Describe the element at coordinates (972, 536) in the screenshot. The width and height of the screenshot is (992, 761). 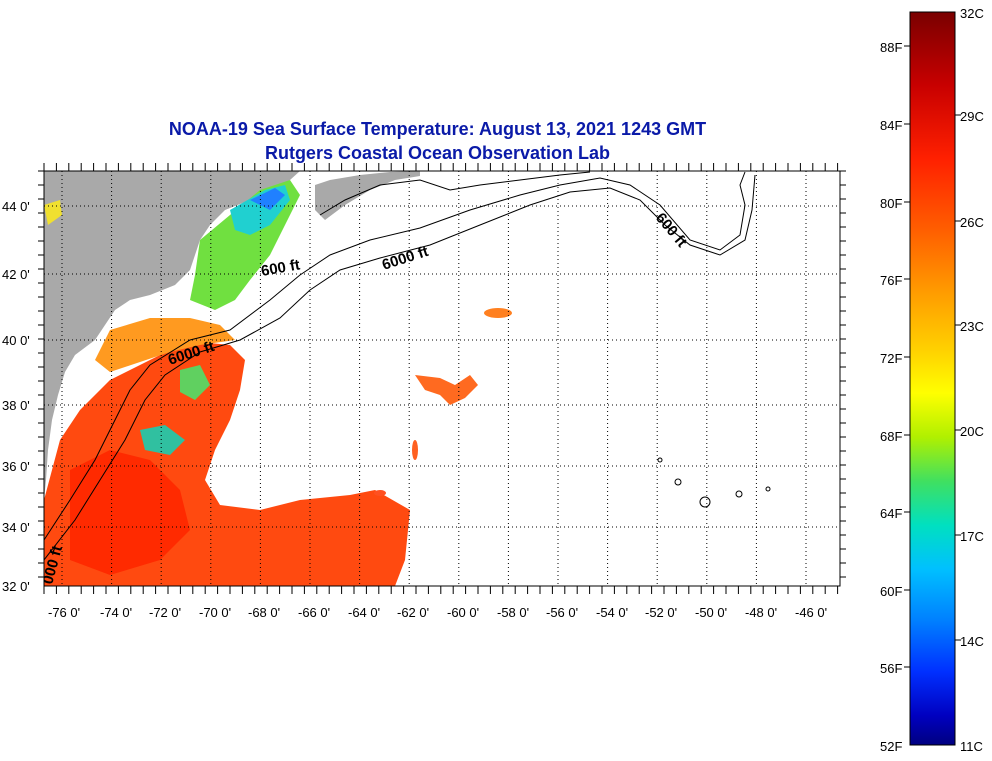
I see `cb-c-label: 17C` at that location.